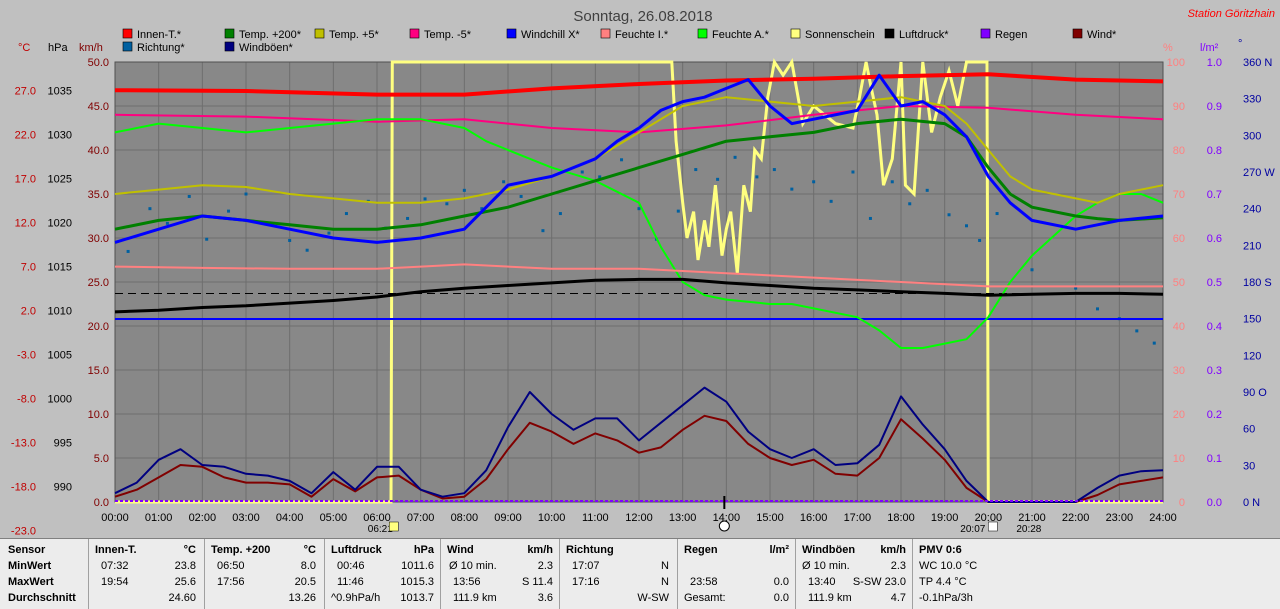 The height and width of the screenshot is (609, 1280). What do you see at coordinates (1249, 430) in the screenshot?
I see `direction-axis-tick-label: 60` at bounding box center [1249, 430].